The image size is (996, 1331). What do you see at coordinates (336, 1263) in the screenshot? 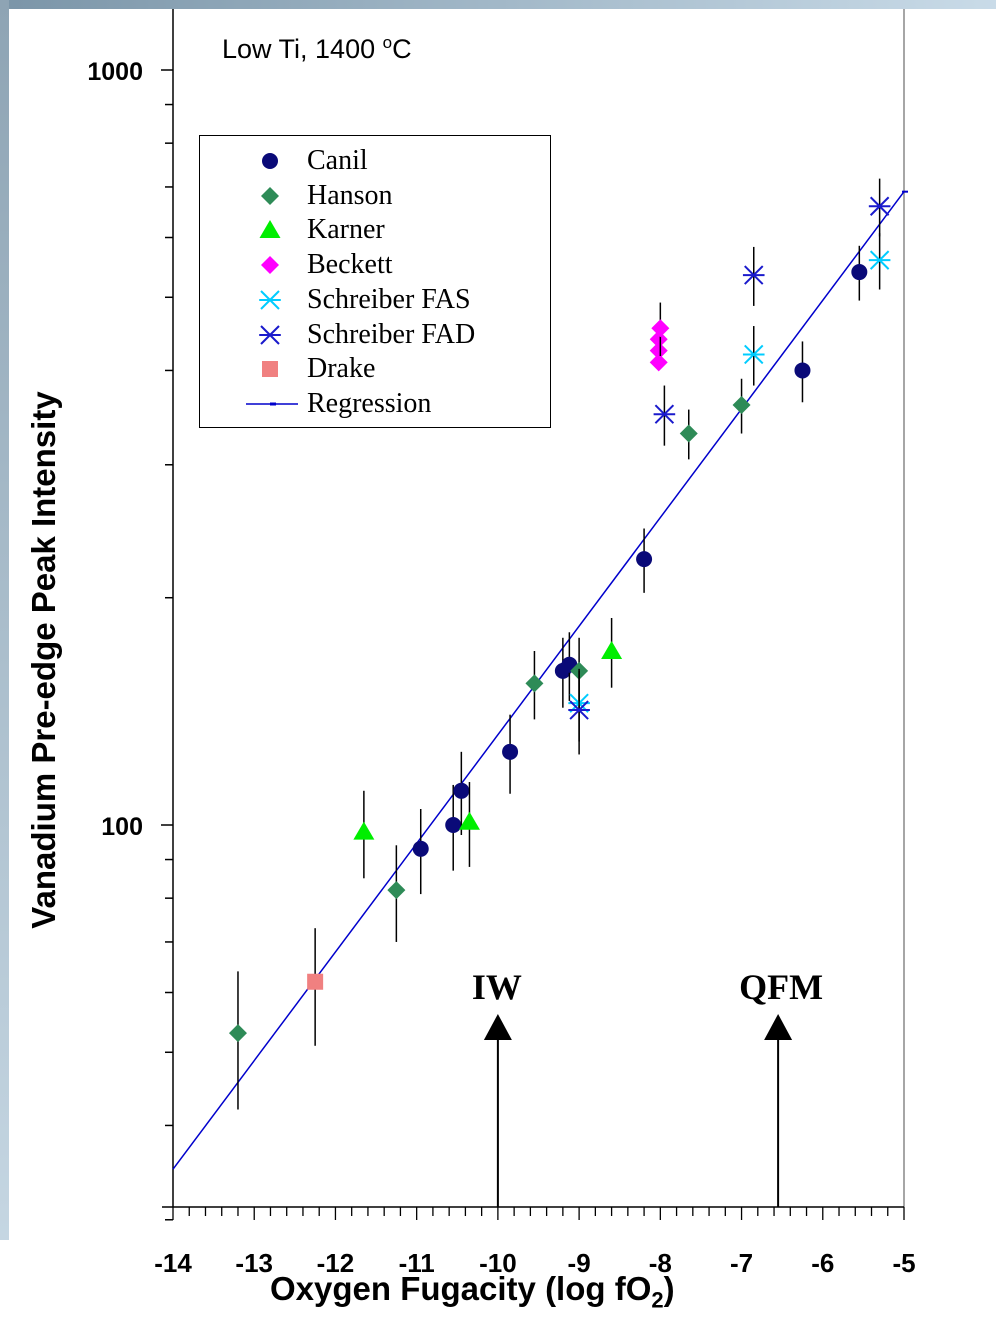
I see `x-tick-label: -12` at bounding box center [336, 1263].